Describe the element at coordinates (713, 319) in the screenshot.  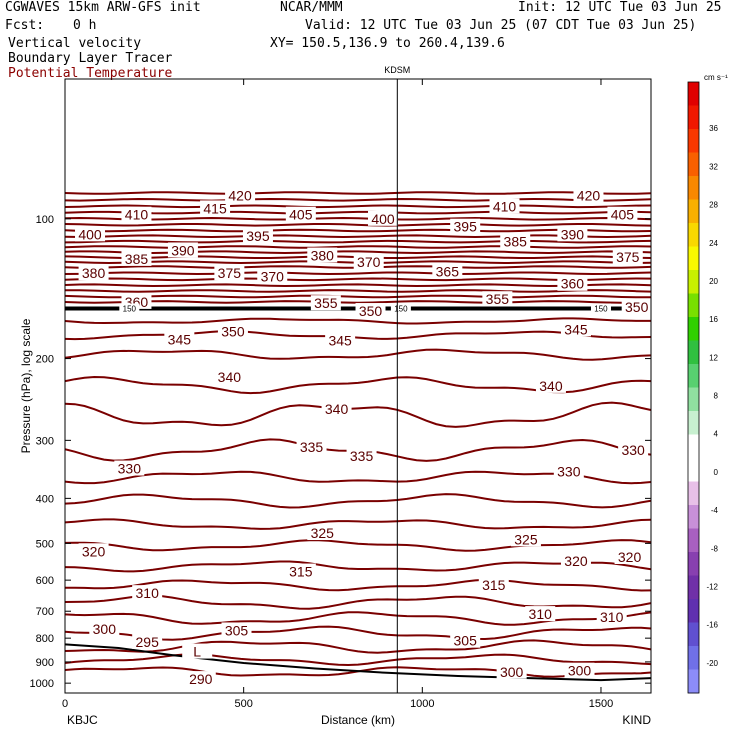
I see `colorbar-level: 16` at that location.